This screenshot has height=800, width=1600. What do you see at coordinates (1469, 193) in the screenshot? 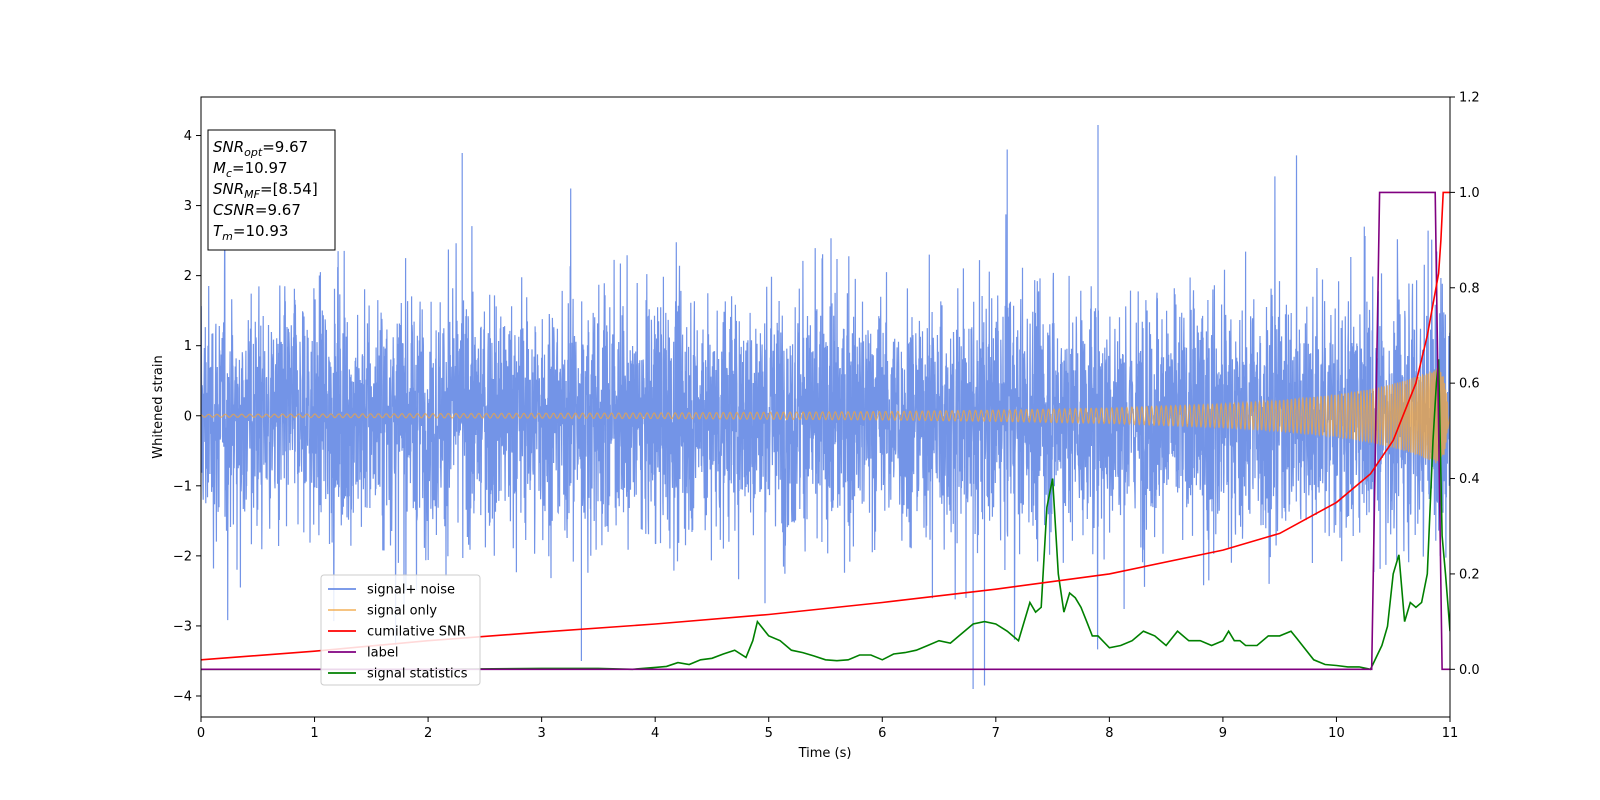
I see `y-right-tick-label: 1.0` at bounding box center [1469, 193].